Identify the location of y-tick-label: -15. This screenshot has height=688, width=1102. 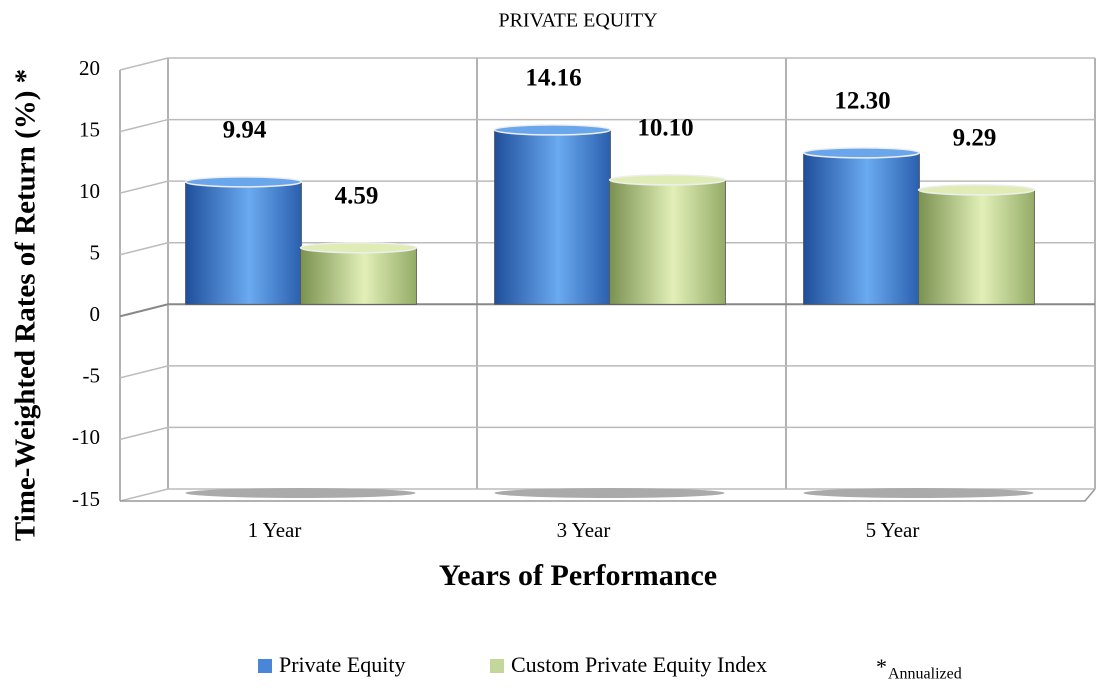
(86, 499).